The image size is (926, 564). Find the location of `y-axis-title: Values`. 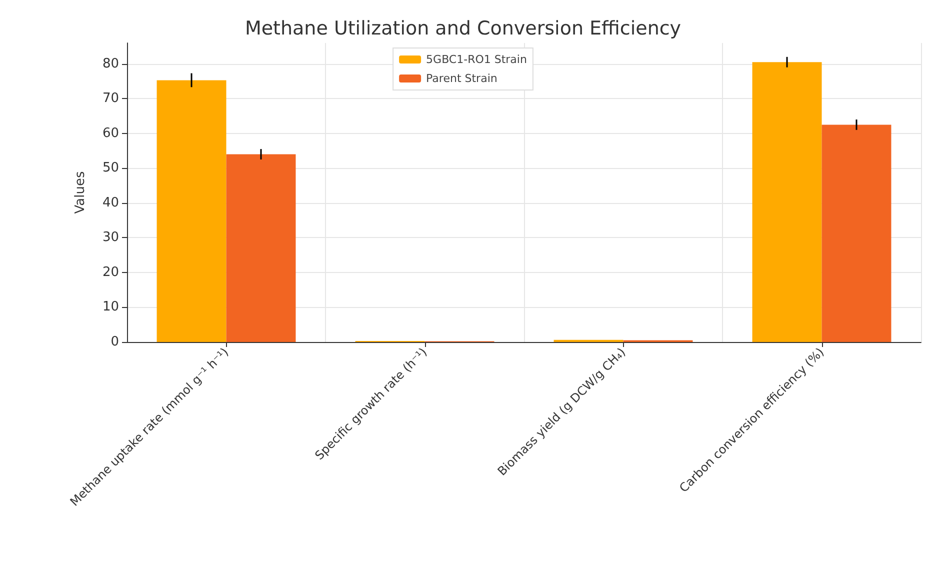

y-axis-title: Values is located at coordinates (80, 192).